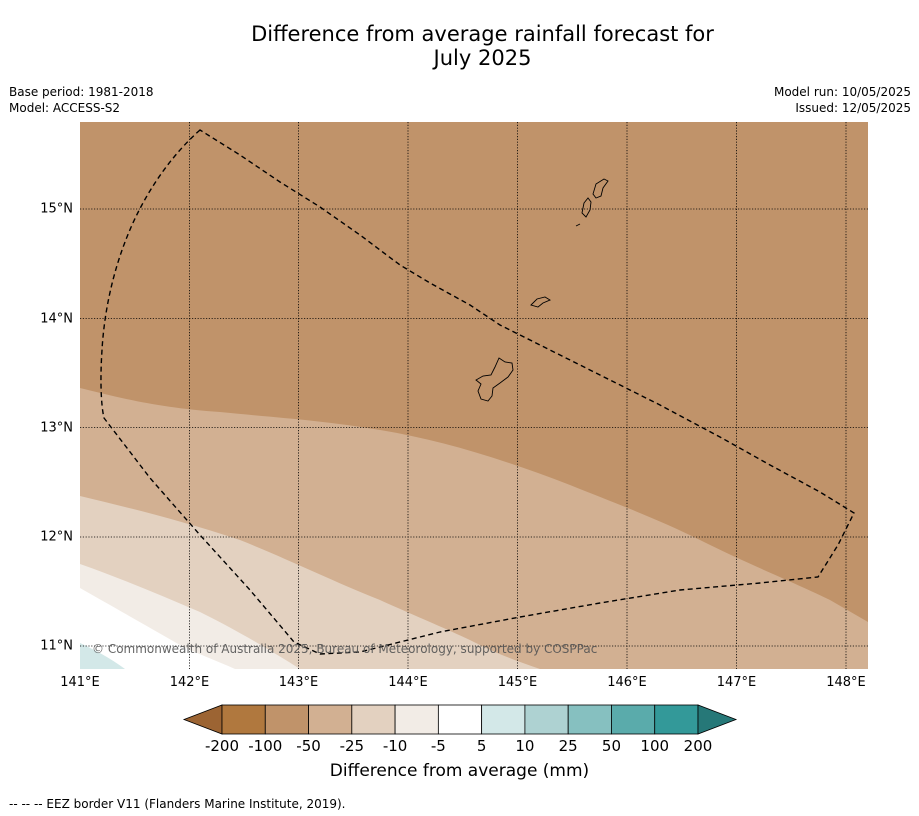 The height and width of the screenshot is (816, 919). I want to click on colorbar-tick-label: 50, so click(611, 746).